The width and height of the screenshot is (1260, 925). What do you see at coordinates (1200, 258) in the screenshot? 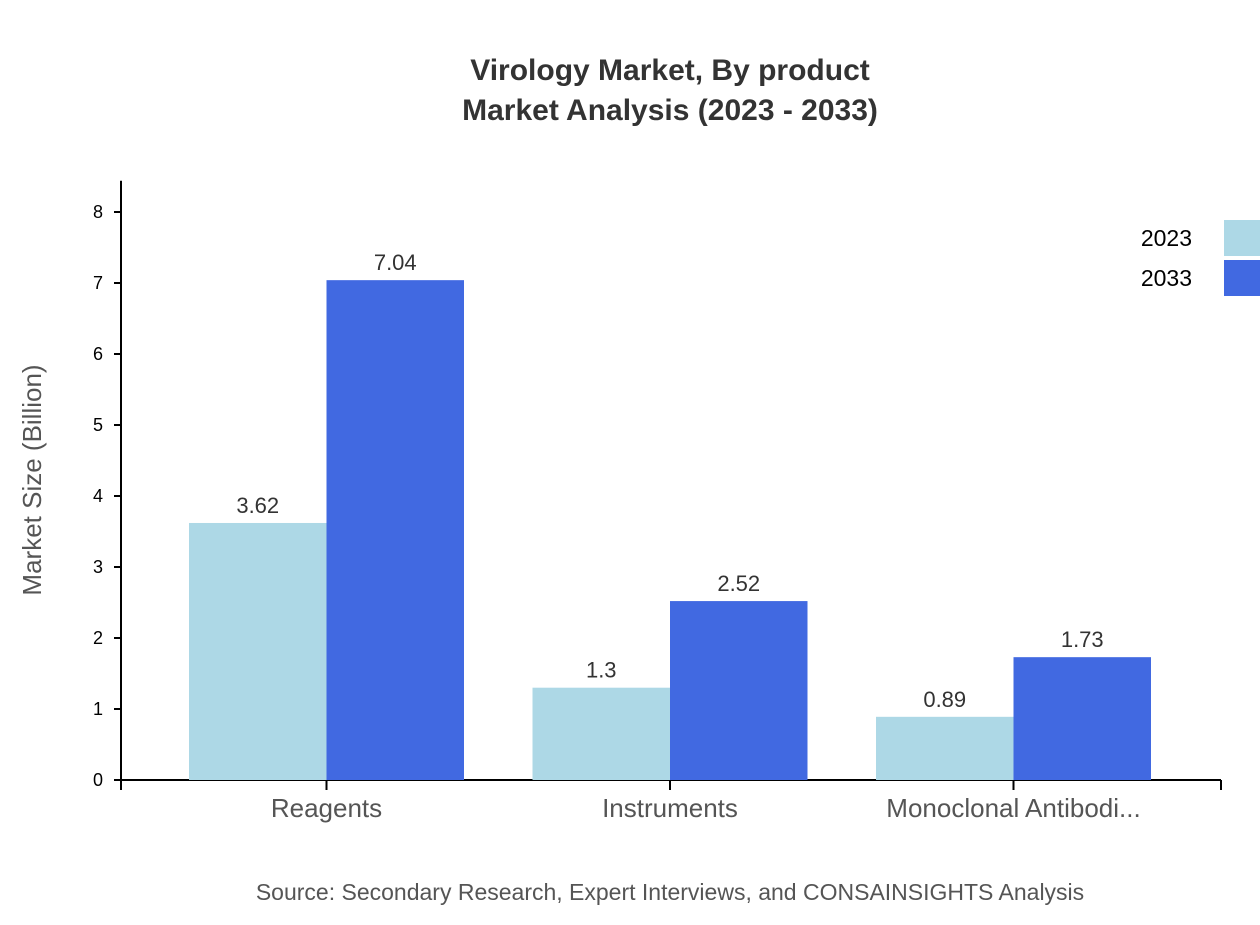
I see `legend: 2023 2033` at bounding box center [1200, 258].